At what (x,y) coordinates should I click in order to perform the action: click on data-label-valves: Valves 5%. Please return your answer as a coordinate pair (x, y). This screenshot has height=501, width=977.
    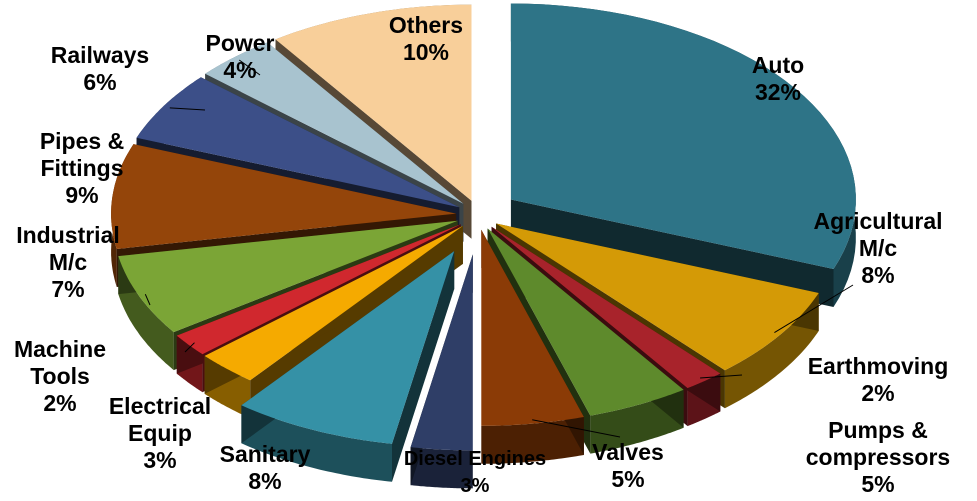
    Looking at the image, I should click on (628, 465).